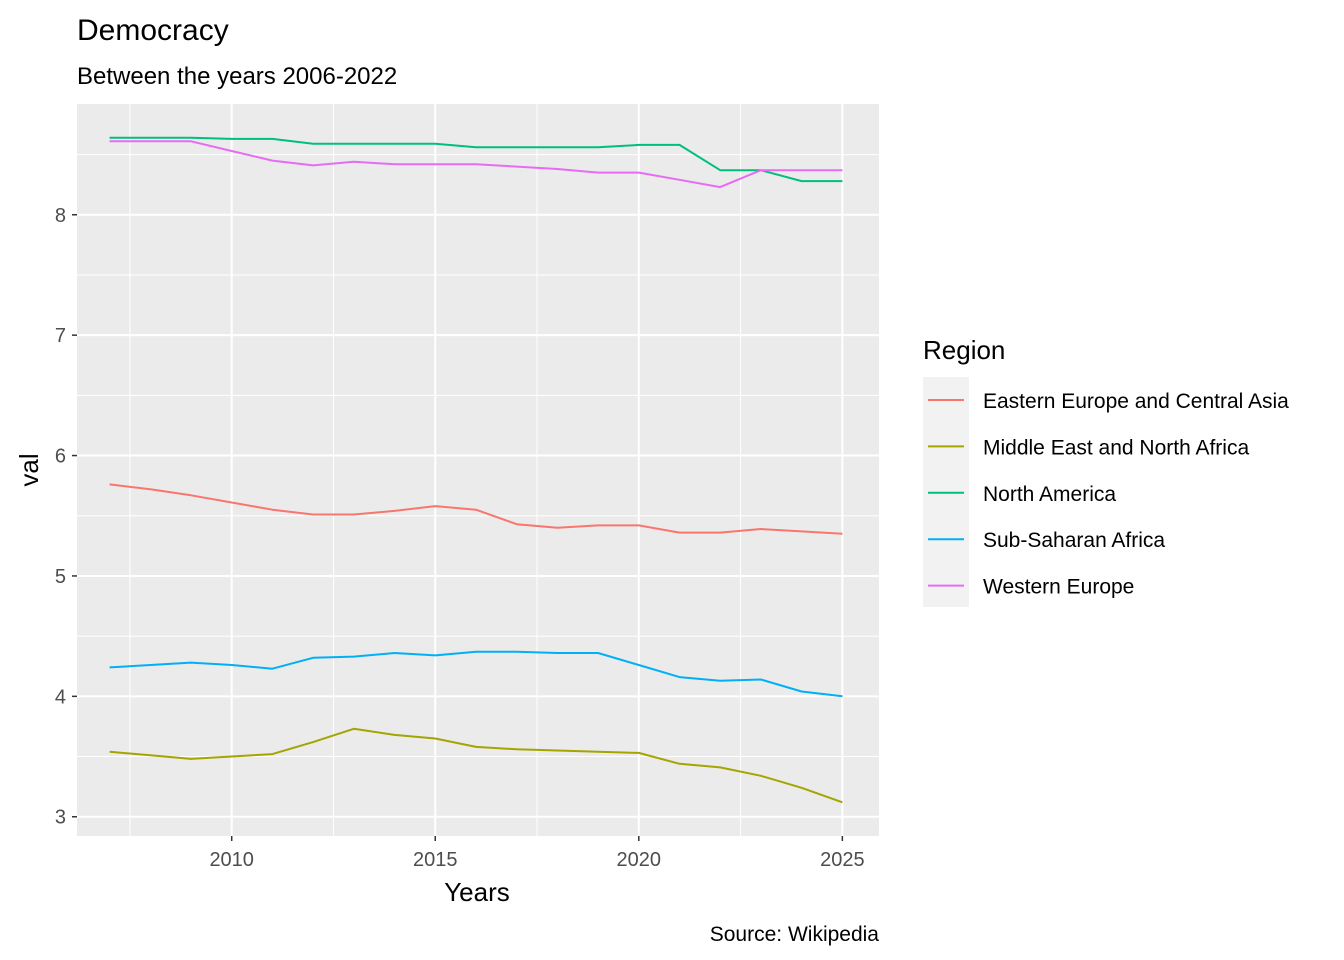  I want to click on legend-label: Eastern Europe and Central Asia, so click(1136, 401).